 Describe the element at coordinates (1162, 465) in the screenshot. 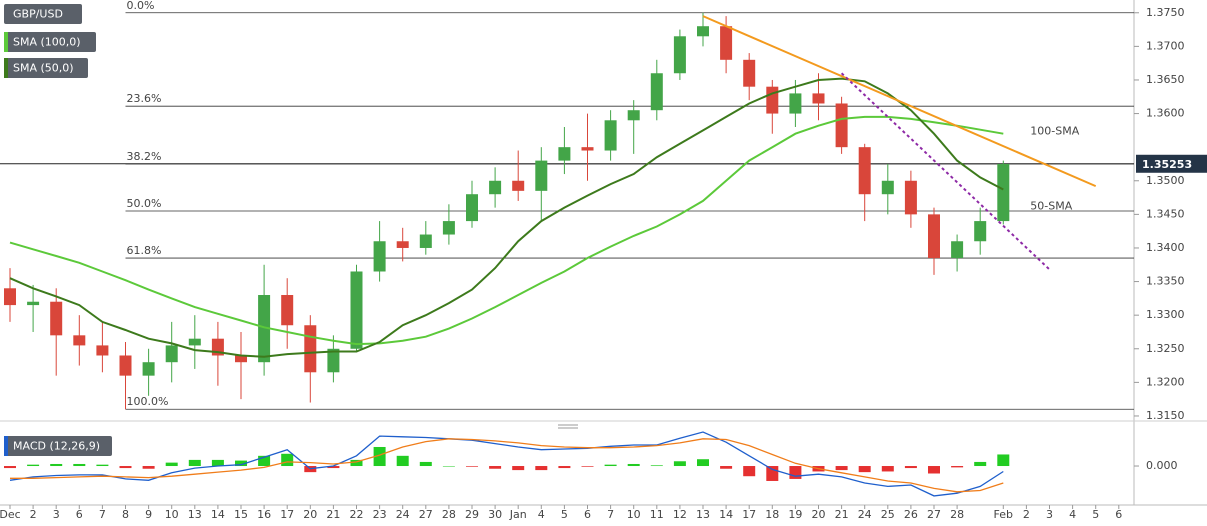

I see `y-tick-label: 0.000` at that location.